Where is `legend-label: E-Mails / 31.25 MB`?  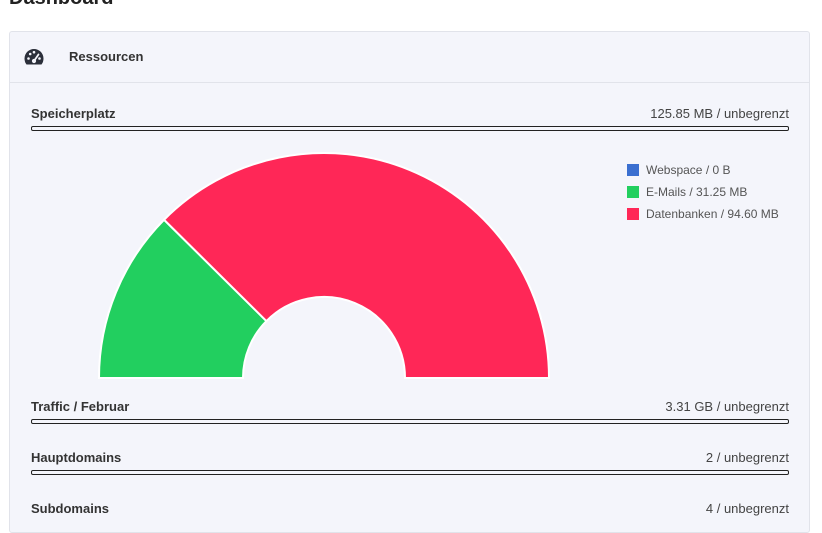 legend-label: E-Mails / 31.25 MB is located at coordinates (697, 192).